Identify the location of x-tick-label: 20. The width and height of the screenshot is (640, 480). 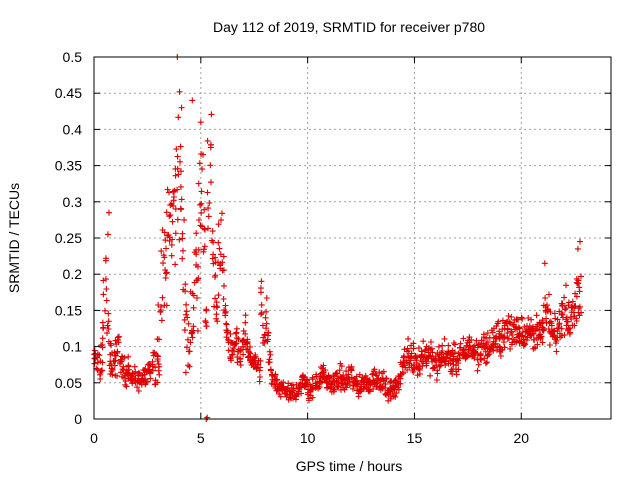
(521, 438).